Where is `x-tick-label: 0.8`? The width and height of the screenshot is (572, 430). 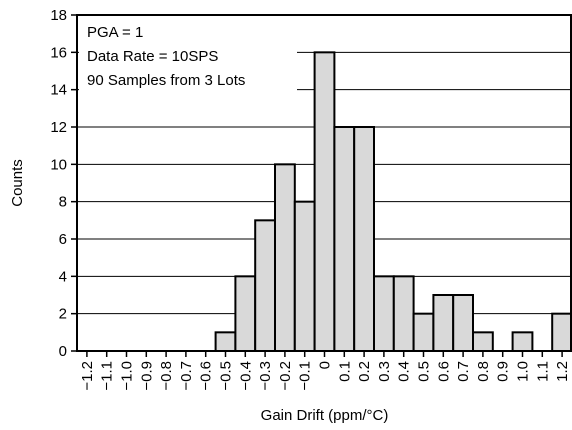 x-tick-label: 0.8 is located at coordinates (483, 371).